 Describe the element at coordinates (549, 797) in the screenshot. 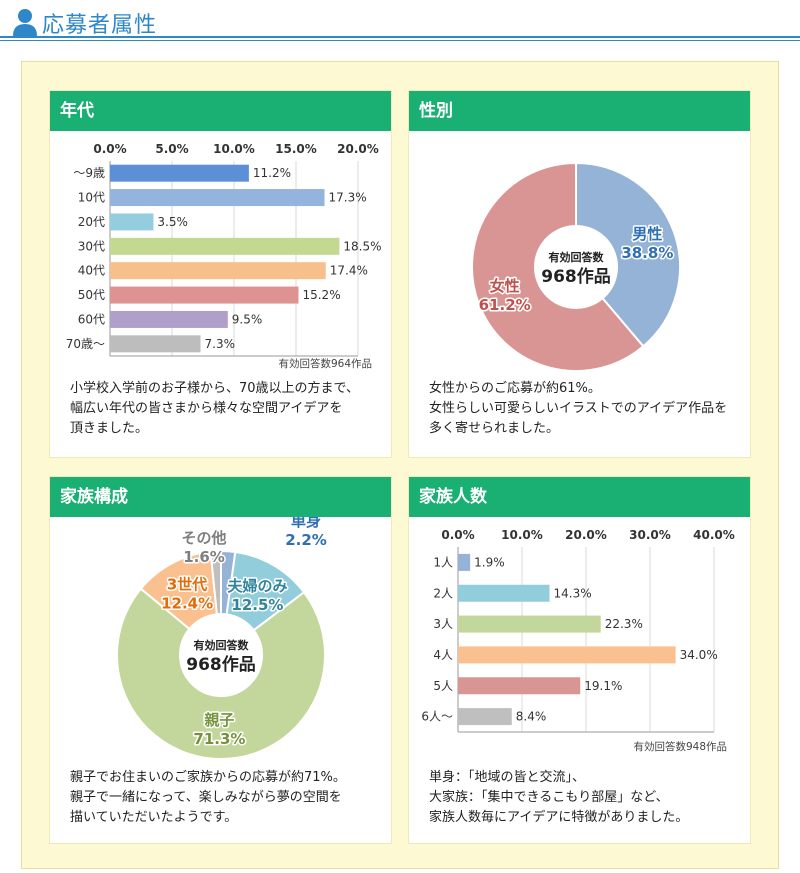

I see `size-desc-line-2: 大家族：「集中できるこもり部屋」など、` at that location.